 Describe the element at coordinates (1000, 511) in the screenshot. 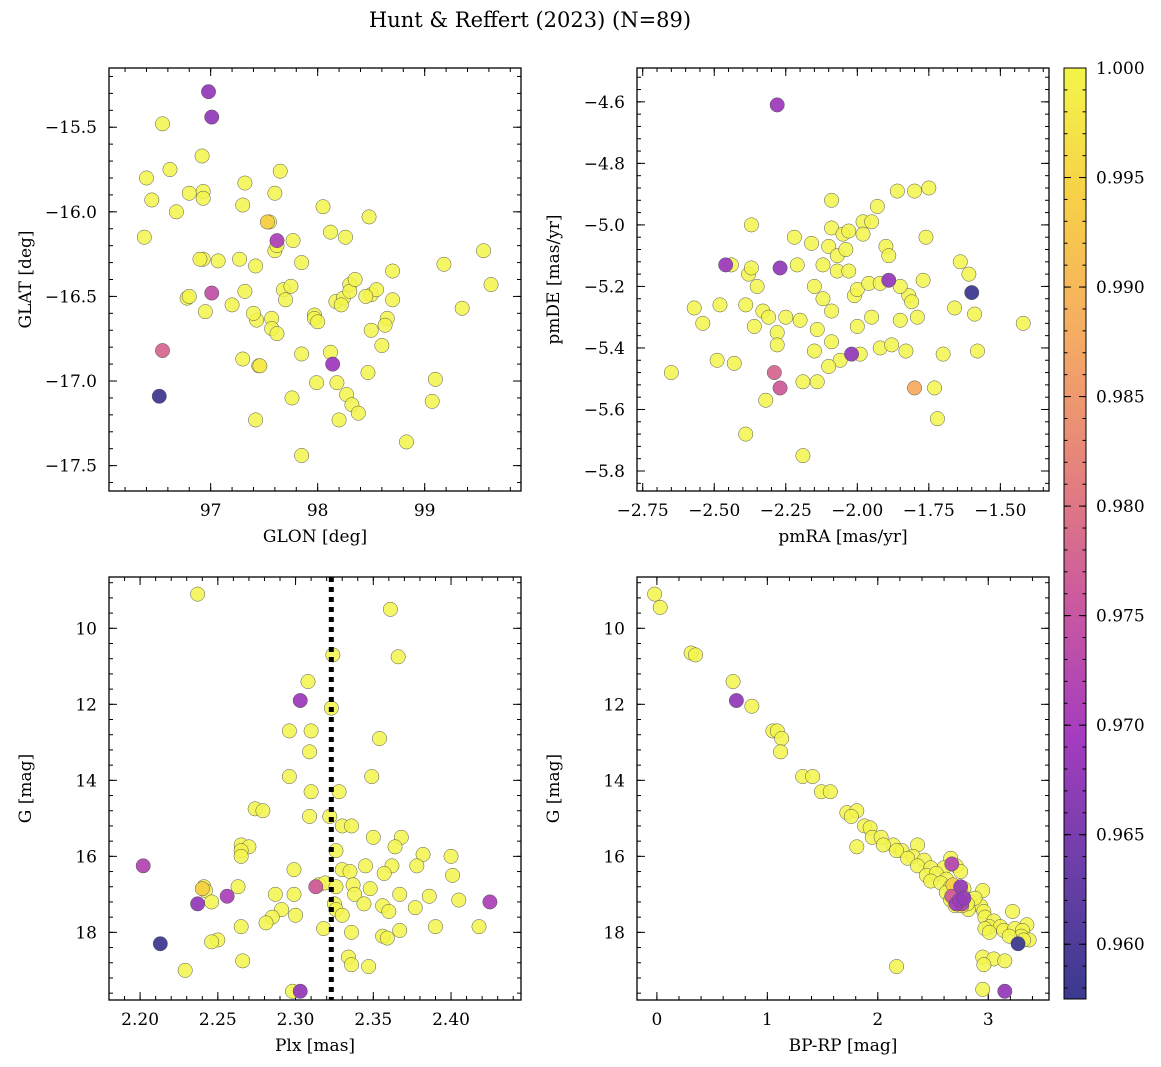

I see `x-tick-label: −1.50` at that location.